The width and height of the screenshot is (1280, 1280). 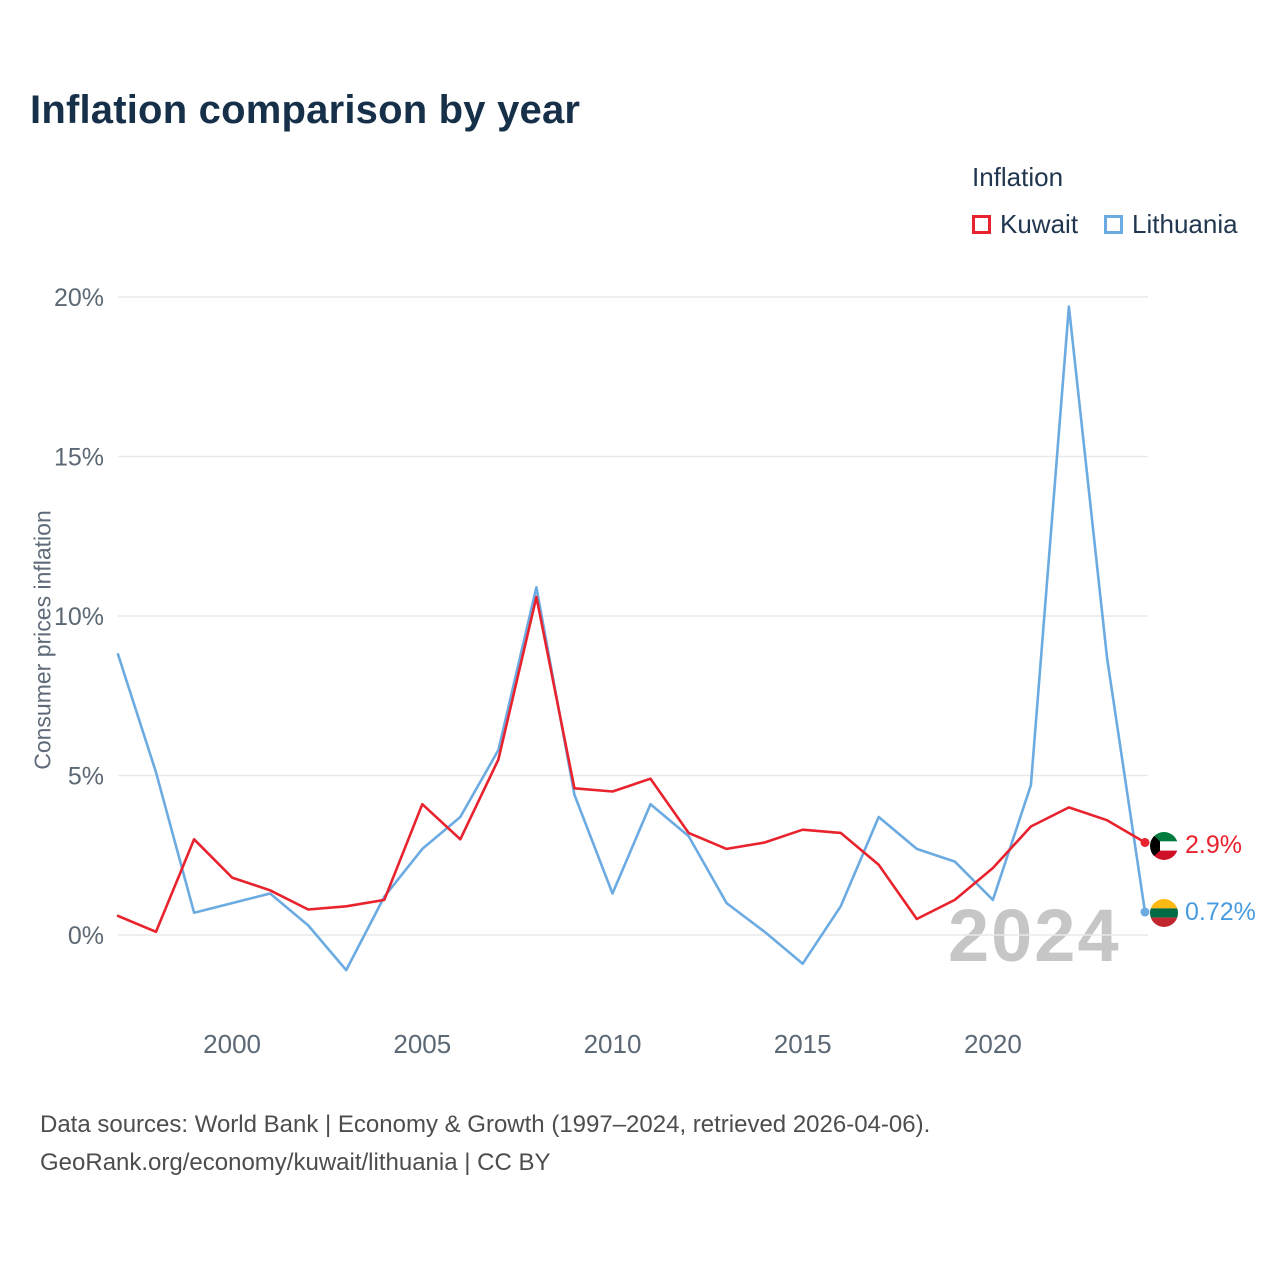 I want to click on end-label-kuwait: 2.9%, so click(x=1196, y=845).